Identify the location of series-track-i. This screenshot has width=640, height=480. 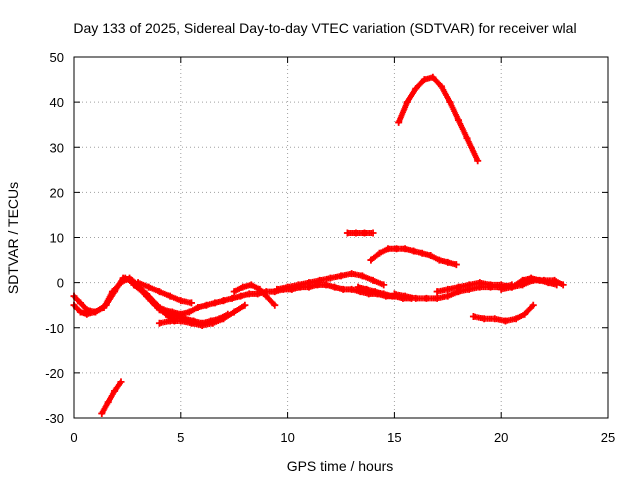
(330, 281).